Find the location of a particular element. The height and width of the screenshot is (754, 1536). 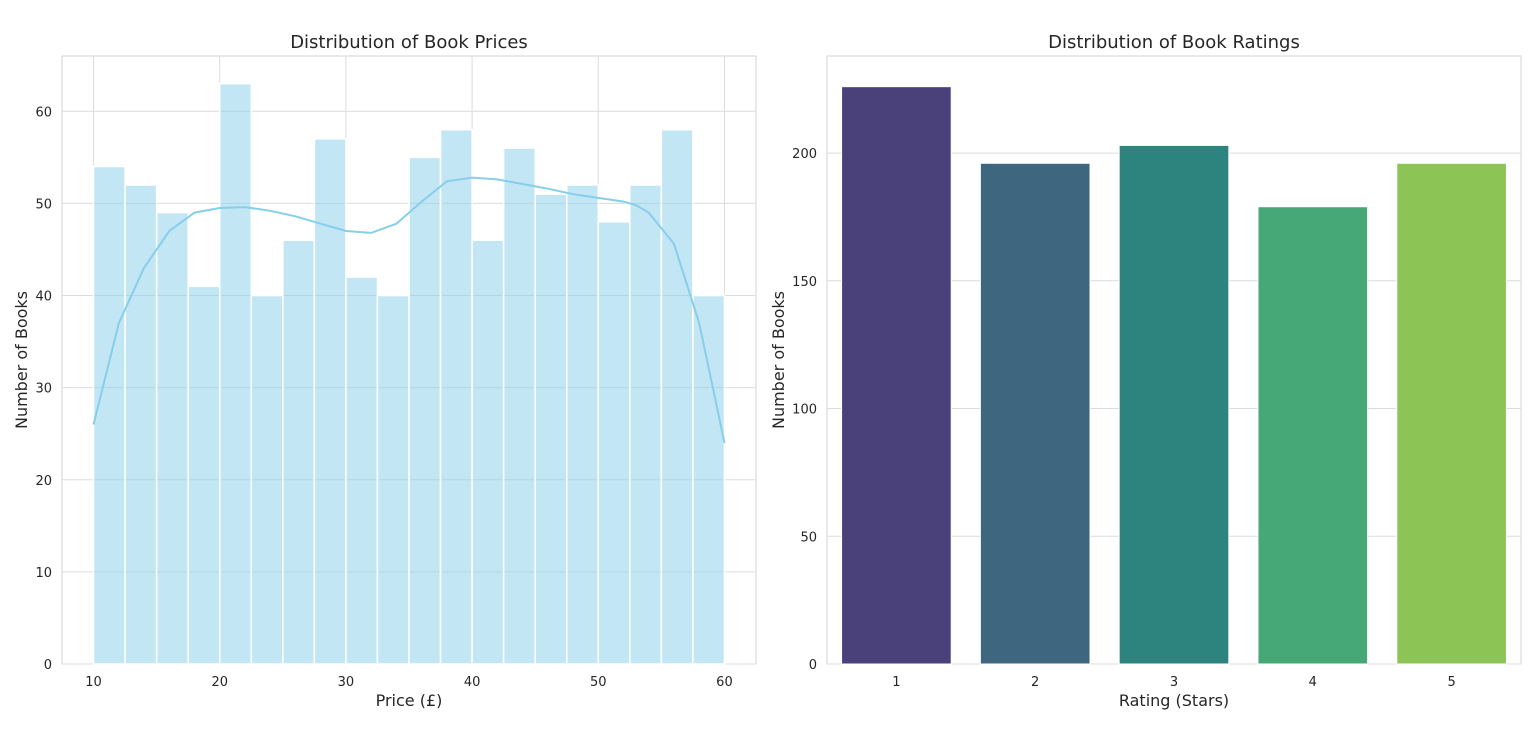

ratings-y-tick-label: 200 is located at coordinates (804, 154).